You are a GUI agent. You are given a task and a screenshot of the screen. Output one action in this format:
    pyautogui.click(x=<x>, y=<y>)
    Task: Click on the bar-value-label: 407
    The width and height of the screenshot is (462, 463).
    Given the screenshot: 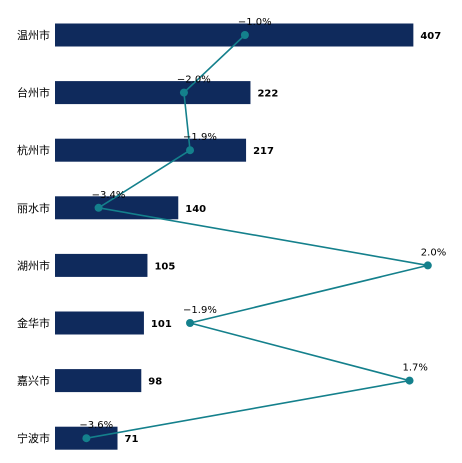 What is the action you would take?
    pyautogui.click(x=430, y=36)
    